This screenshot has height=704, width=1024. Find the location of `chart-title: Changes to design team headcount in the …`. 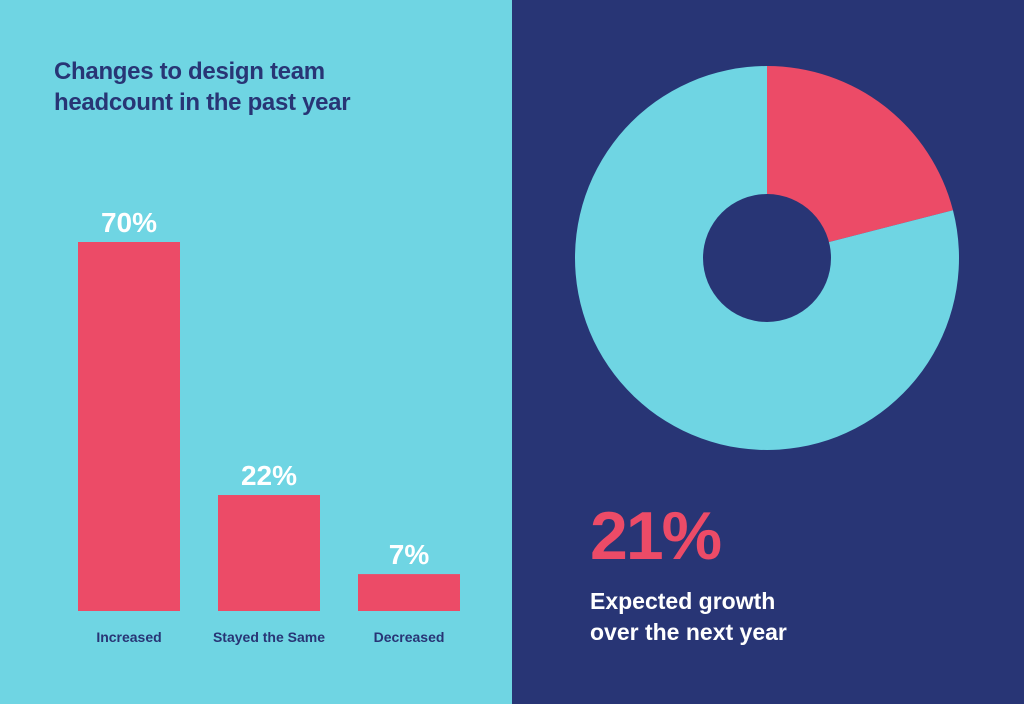

chart-title: Changes to design team headcount in the … is located at coordinates (264, 87).